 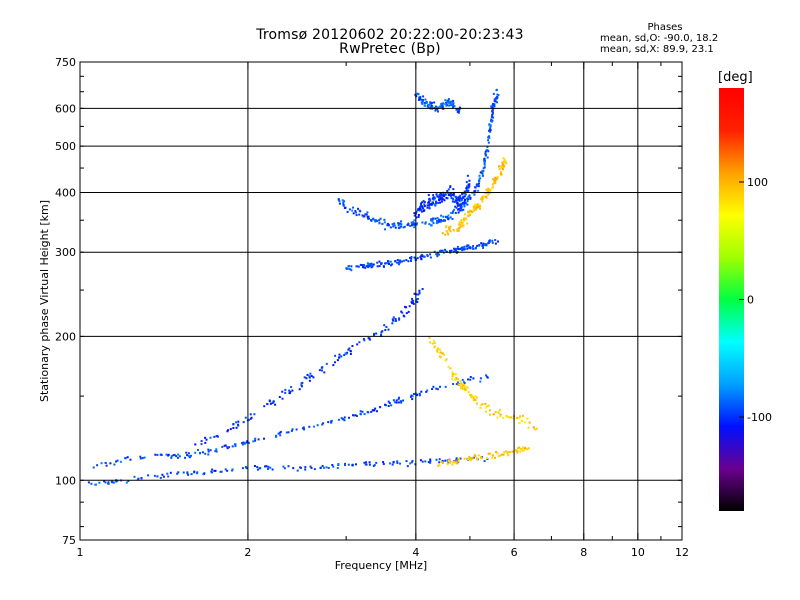 I want to click on x-tick-label: 4, so click(x=415, y=552).